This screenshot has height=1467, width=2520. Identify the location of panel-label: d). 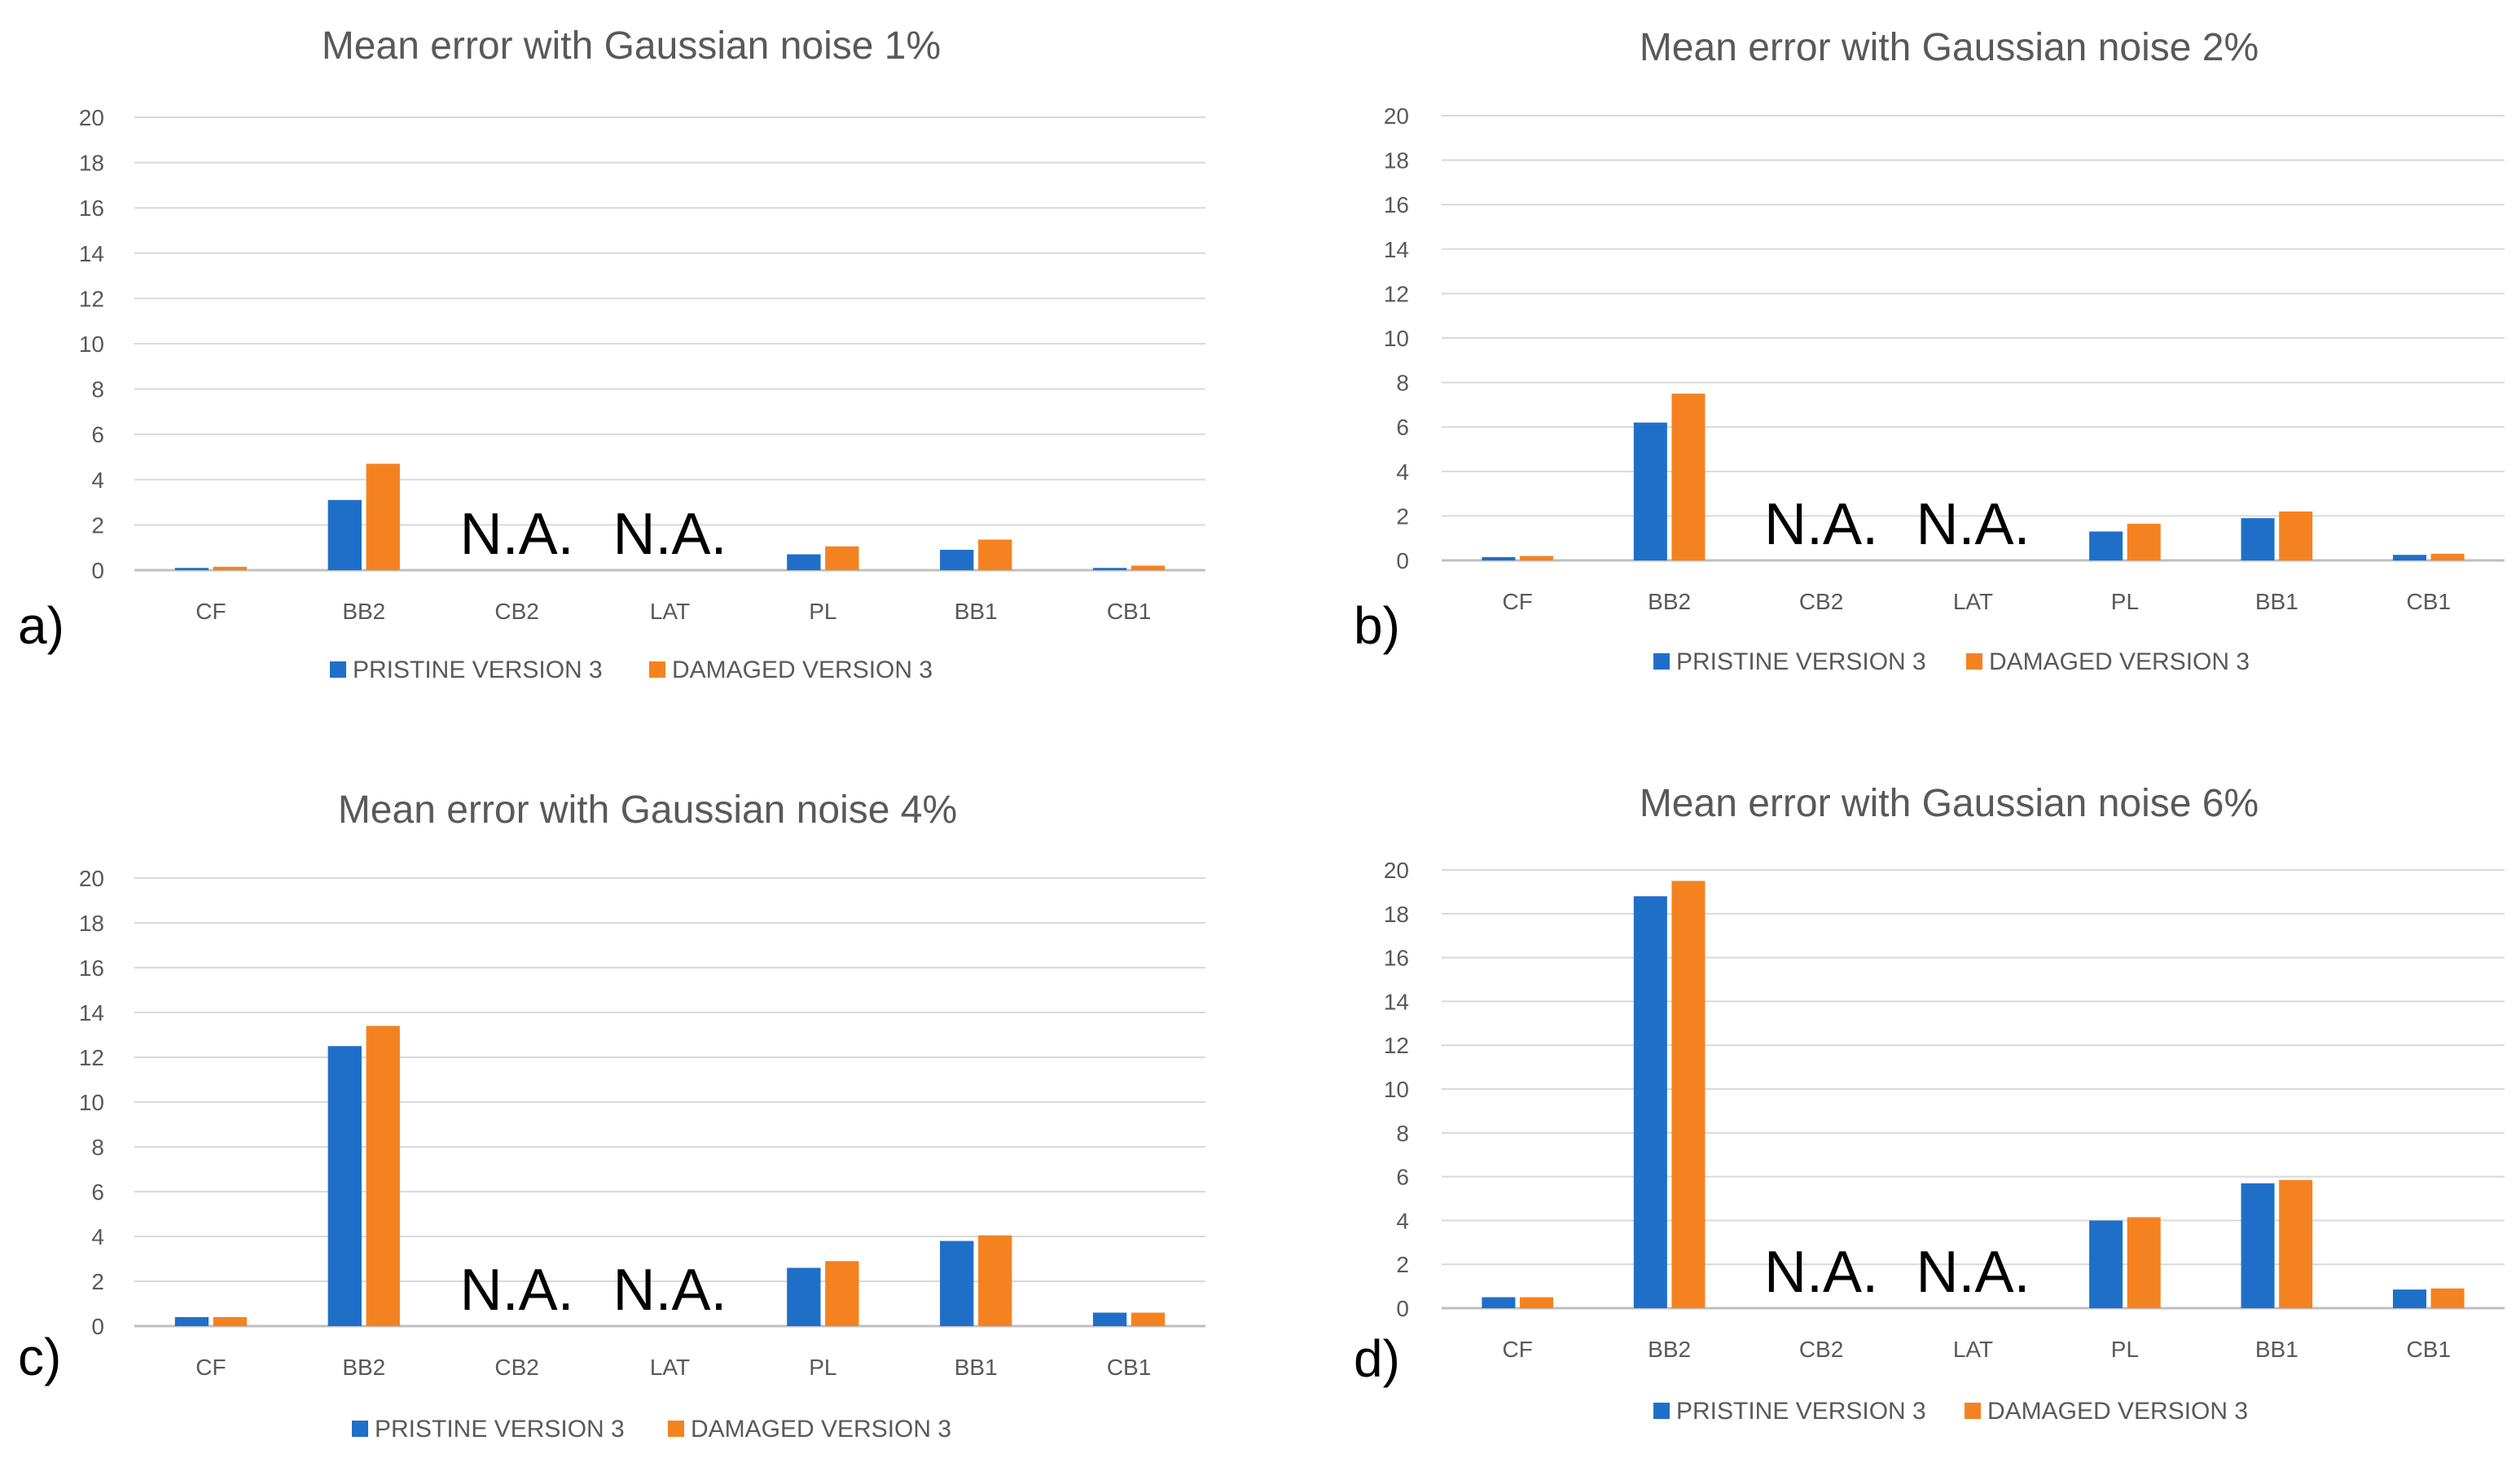
(1377, 1358).